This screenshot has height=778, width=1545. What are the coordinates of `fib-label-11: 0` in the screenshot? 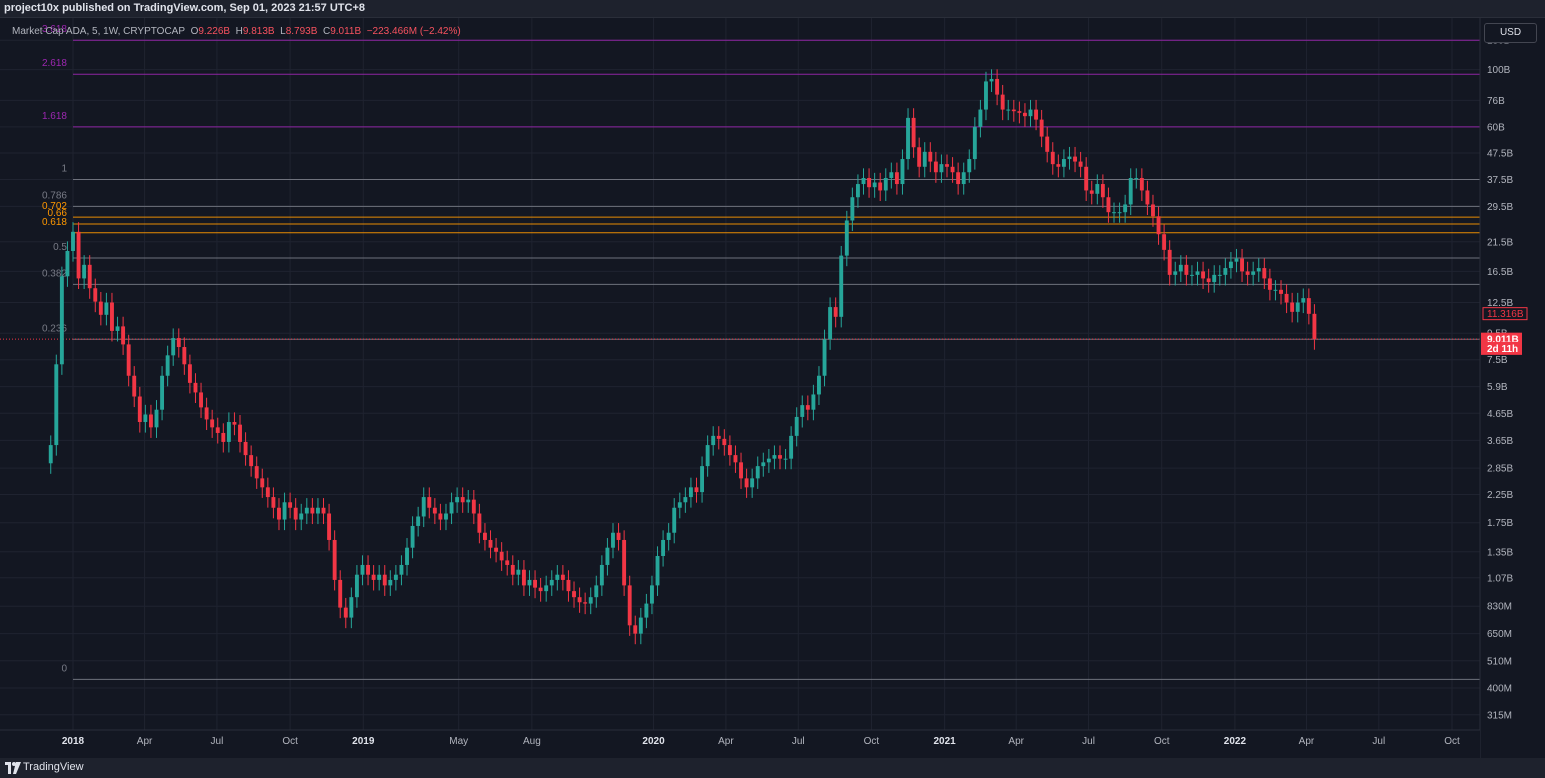 It's located at (64, 668).